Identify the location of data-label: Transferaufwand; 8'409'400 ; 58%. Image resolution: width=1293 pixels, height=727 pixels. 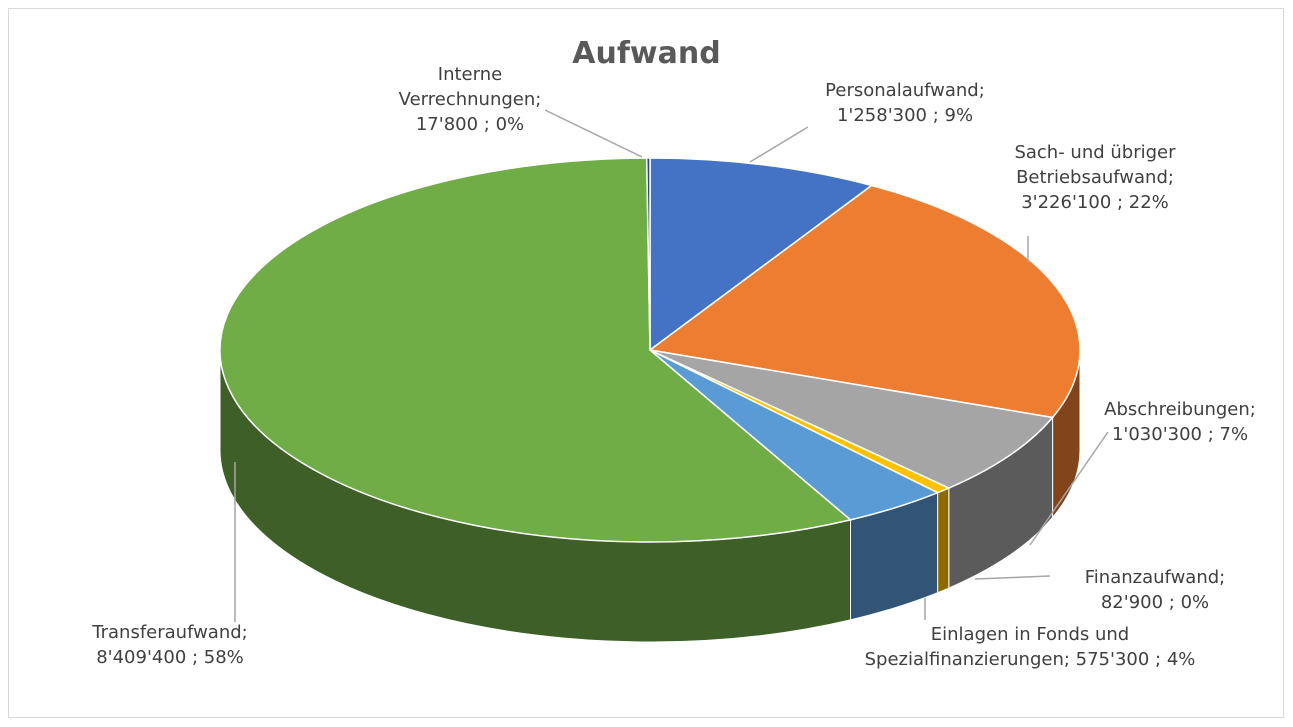
(170, 645).